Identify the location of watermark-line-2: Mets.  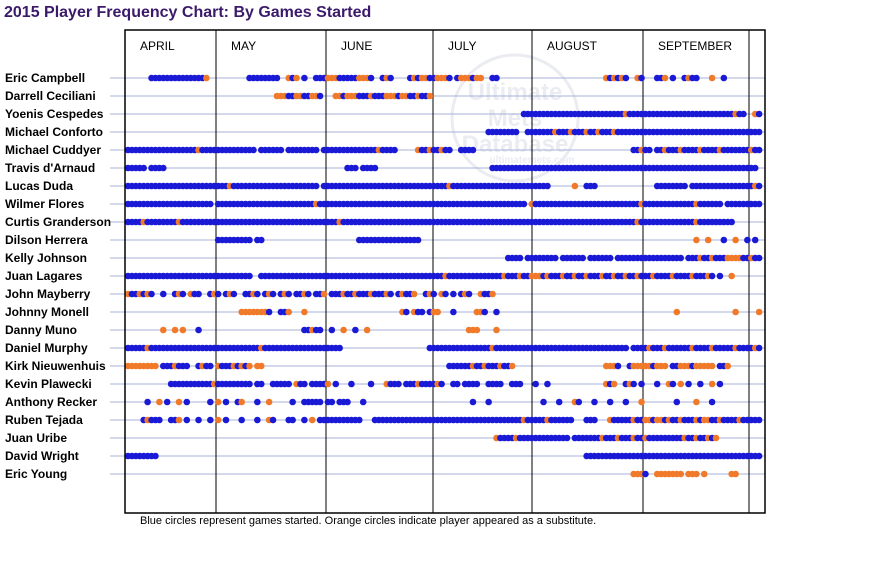
(515, 118).